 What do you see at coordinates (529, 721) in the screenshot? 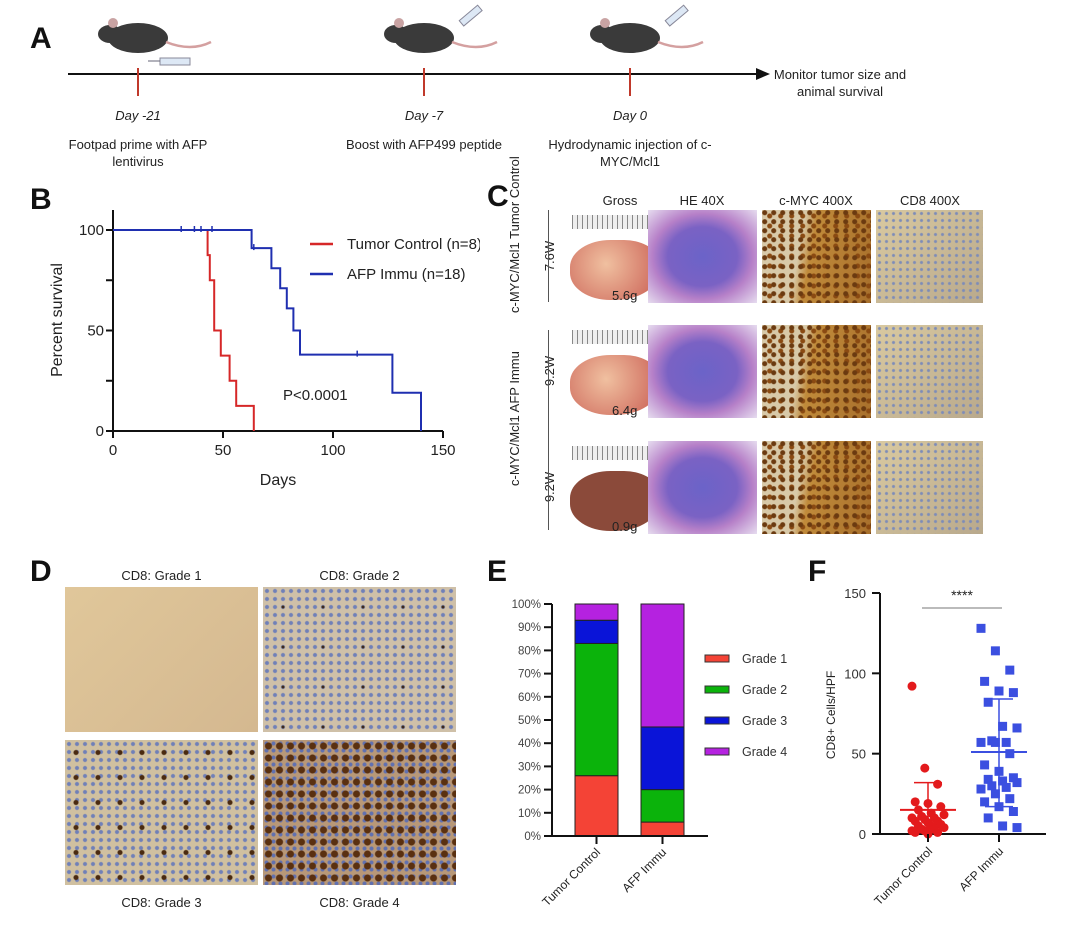
I see `y-tick-label: 50%` at bounding box center [529, 721].